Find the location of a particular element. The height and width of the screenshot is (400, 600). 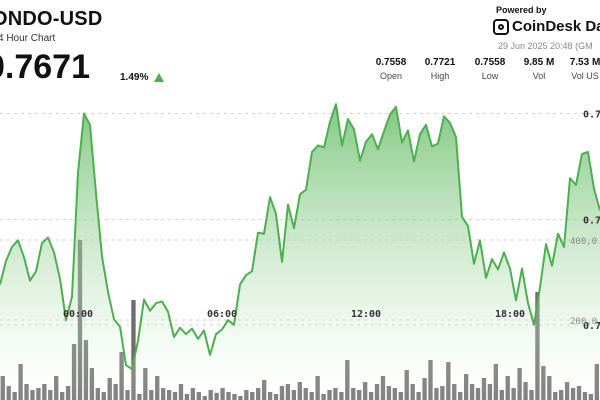

triangle-up-icon is located at coordinates (159, 77).